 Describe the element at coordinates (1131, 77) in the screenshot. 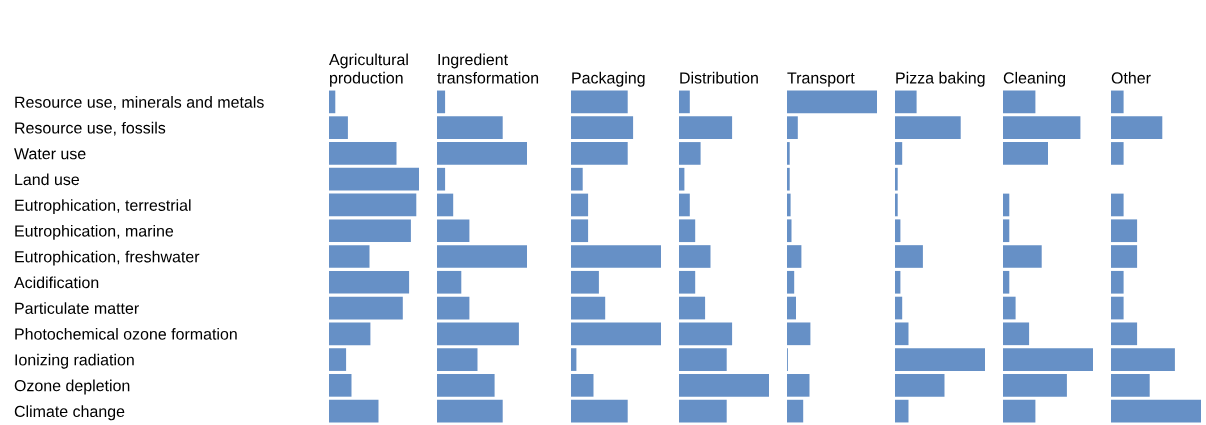

I see `chart-title: Other` at that location.